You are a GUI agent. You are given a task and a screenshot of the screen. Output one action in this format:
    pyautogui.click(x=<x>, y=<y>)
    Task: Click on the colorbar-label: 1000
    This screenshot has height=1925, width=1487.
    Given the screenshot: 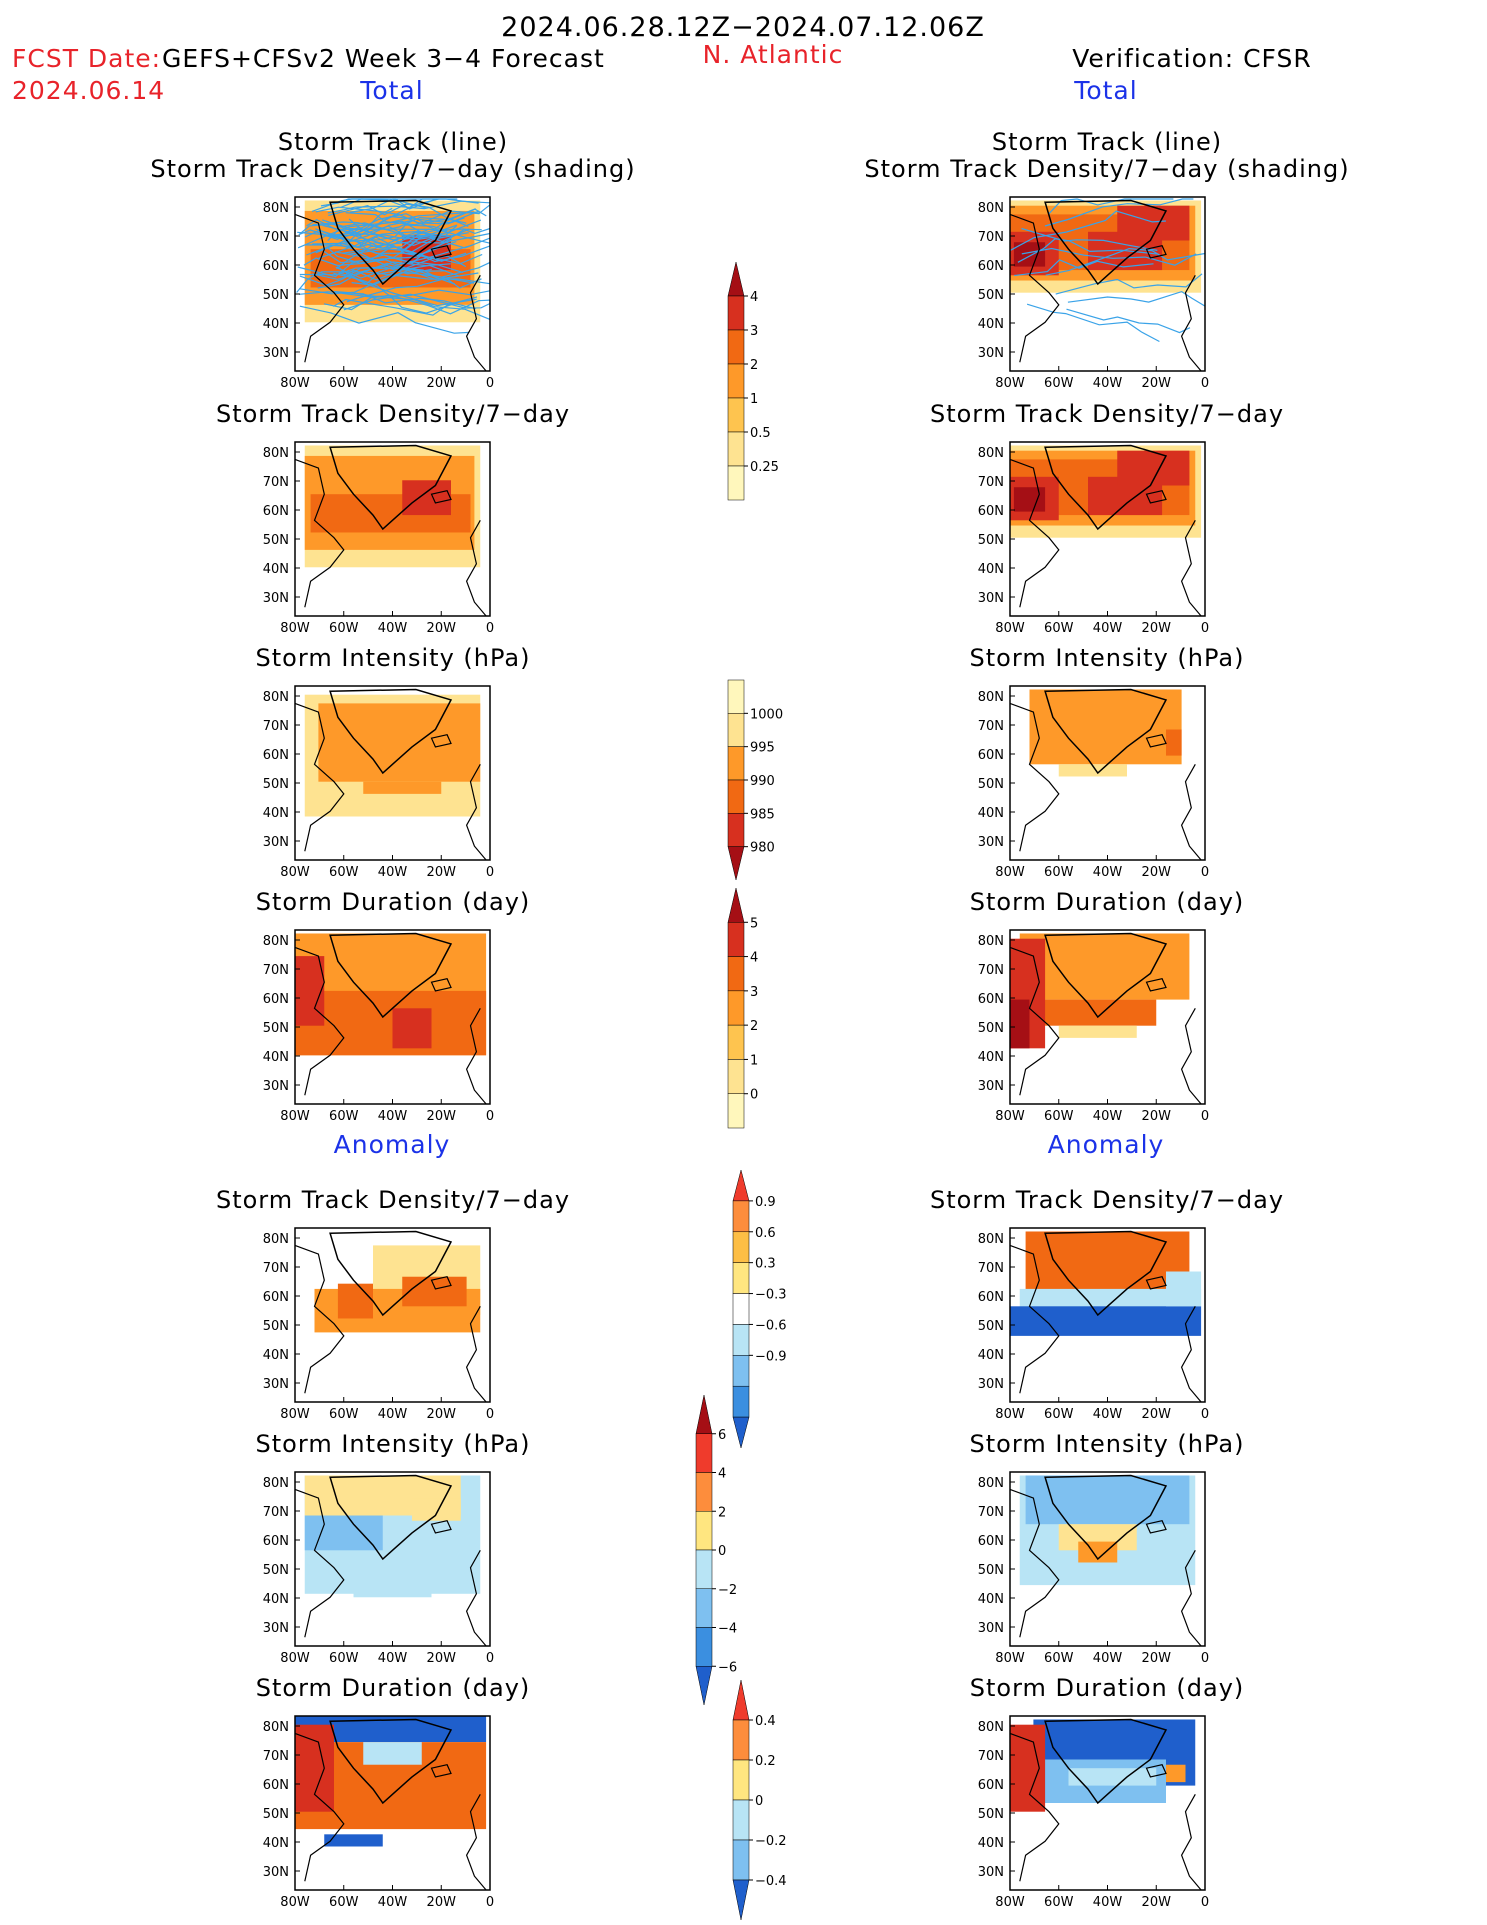 What is the action you would take?
    pyautogui.click(x=766, y=714)
    